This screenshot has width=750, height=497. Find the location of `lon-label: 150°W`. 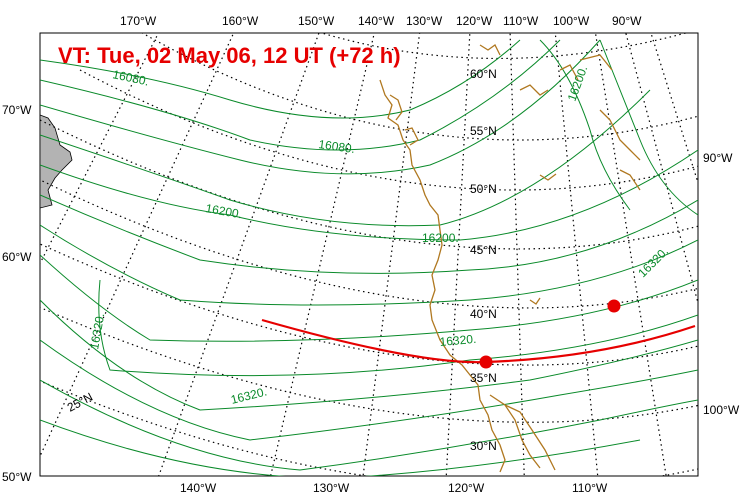

lon-label: 150°W is located at coordinates (316, 21).